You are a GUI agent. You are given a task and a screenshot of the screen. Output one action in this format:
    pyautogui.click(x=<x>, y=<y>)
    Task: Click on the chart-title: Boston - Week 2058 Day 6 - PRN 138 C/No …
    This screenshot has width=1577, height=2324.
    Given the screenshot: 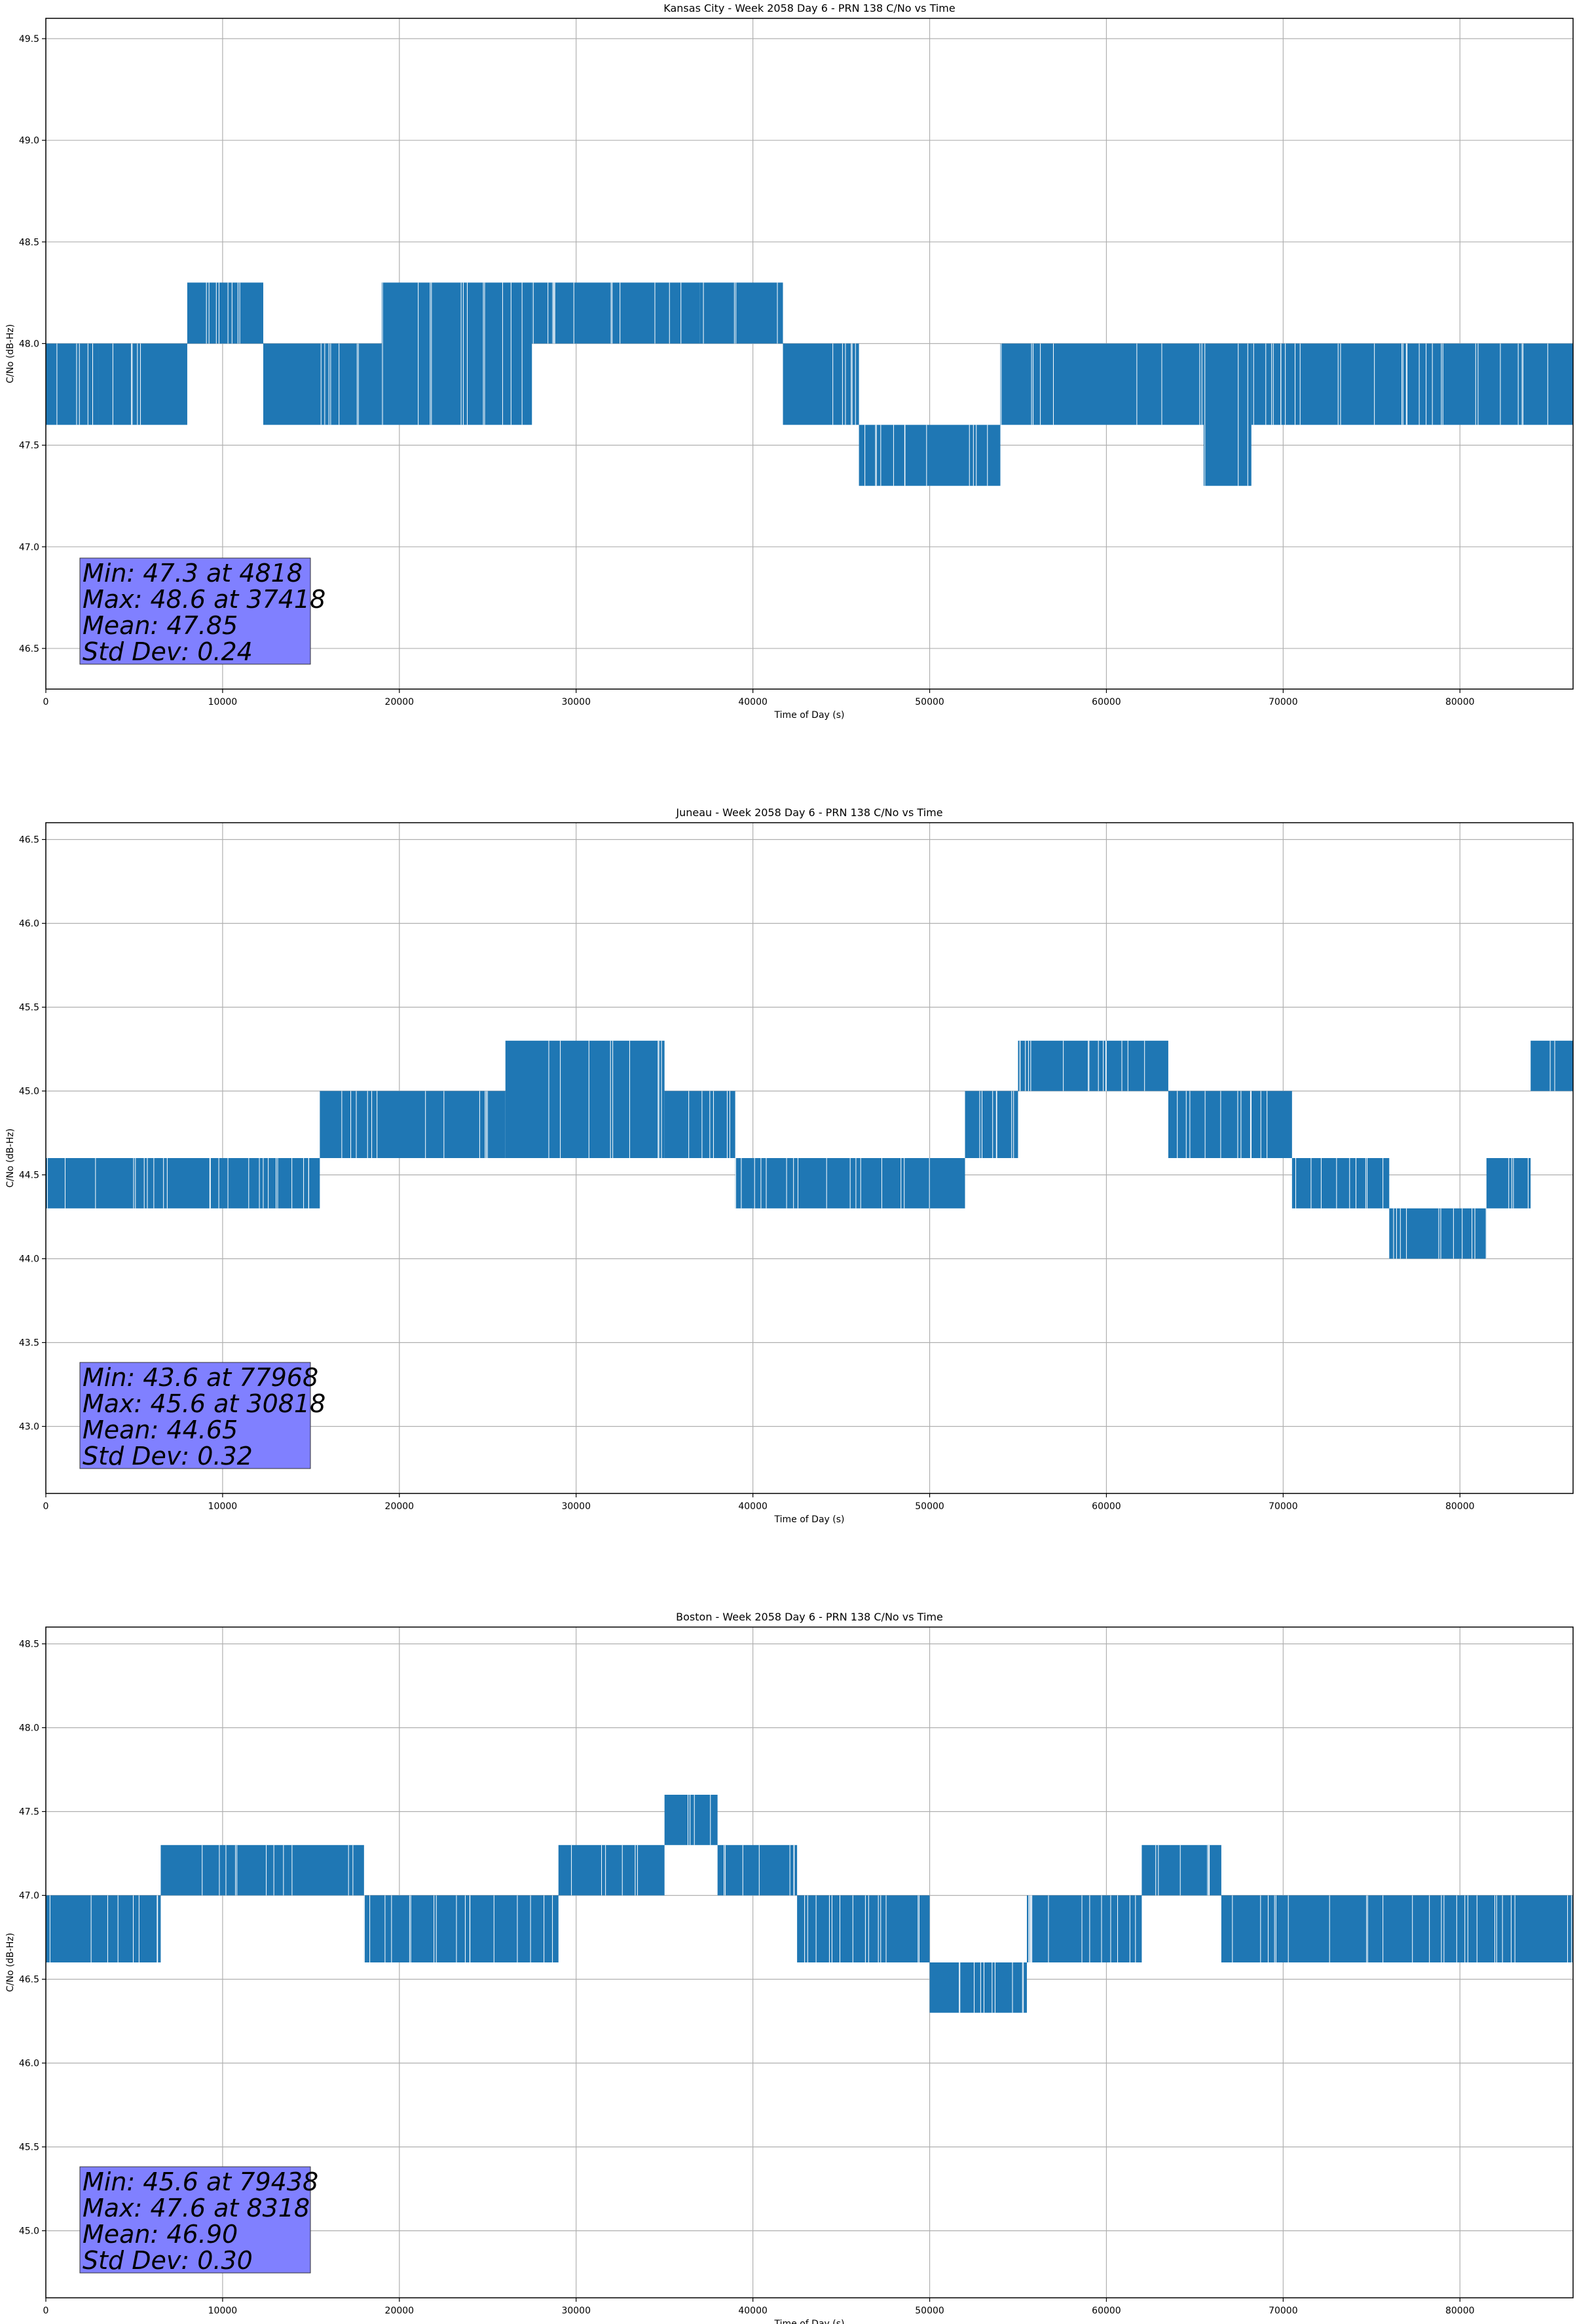 What is the action you would take?
    pyautogui.click(x=809, y=1617)
    